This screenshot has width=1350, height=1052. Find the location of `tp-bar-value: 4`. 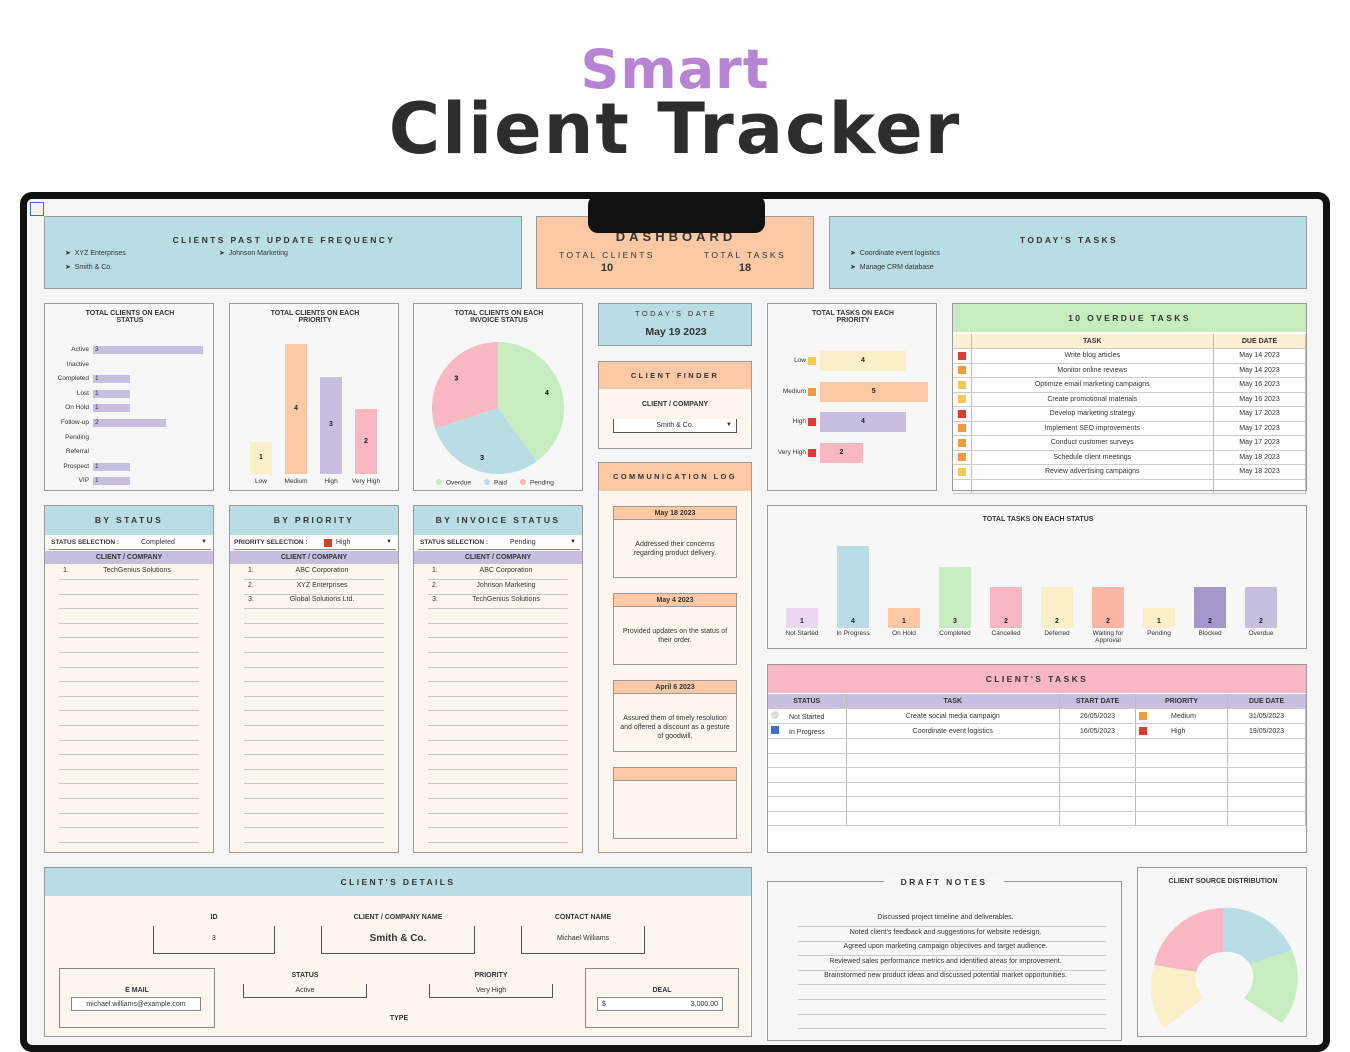

tp-bar-value: 4 is located at coordinates (863, 421).